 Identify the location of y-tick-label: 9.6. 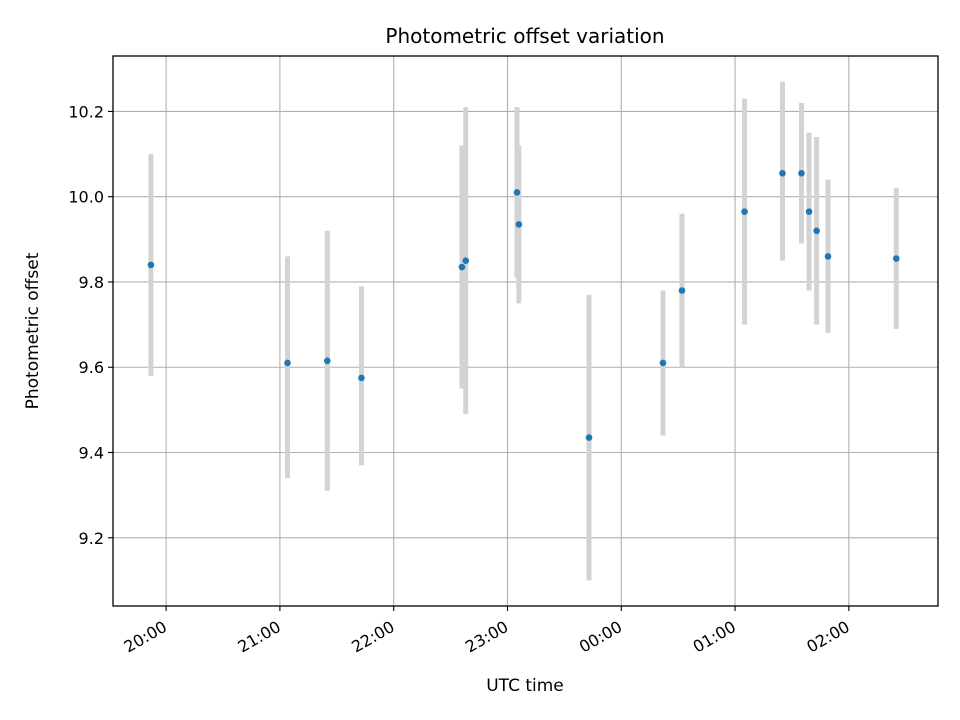
(91, 367).